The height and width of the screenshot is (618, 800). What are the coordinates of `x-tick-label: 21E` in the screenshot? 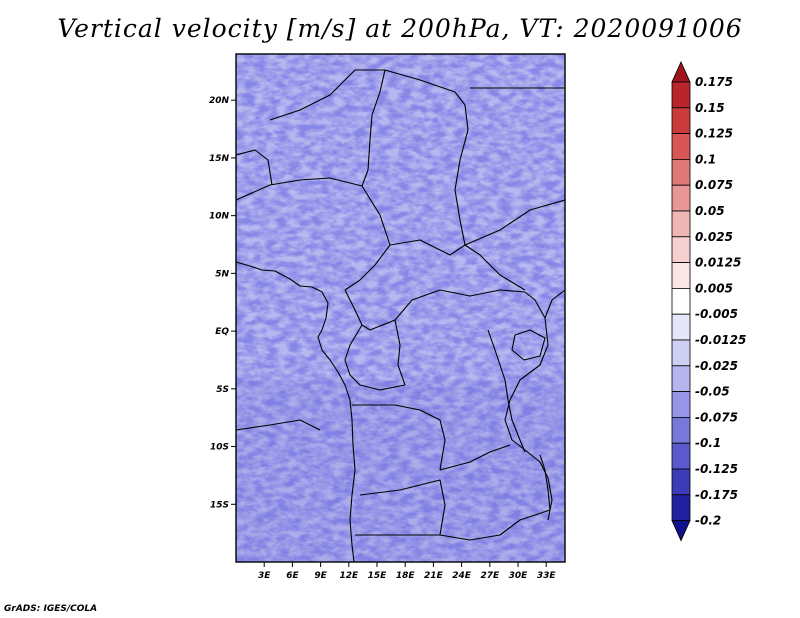 It's located at (434, 576).